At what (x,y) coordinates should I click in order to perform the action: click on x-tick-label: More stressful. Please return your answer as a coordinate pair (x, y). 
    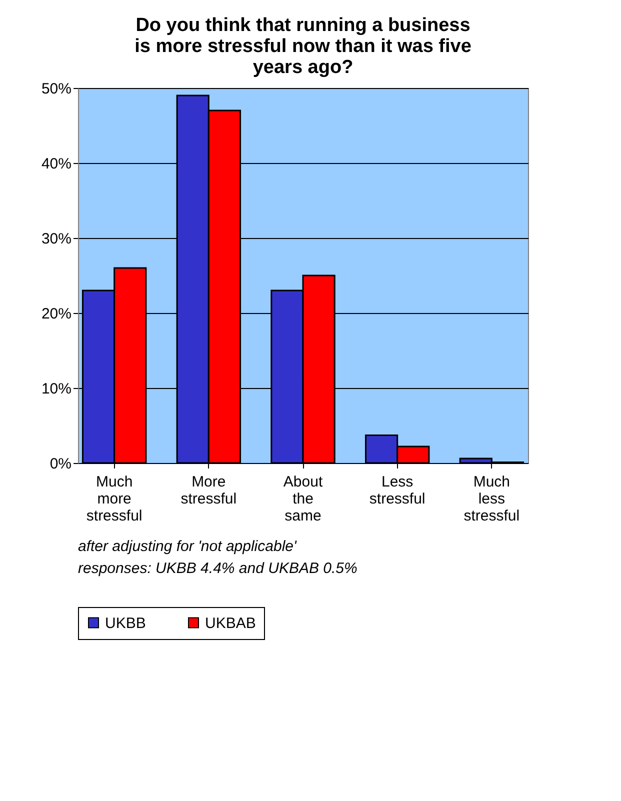
    Looking at the image, I should click on (208, 491).